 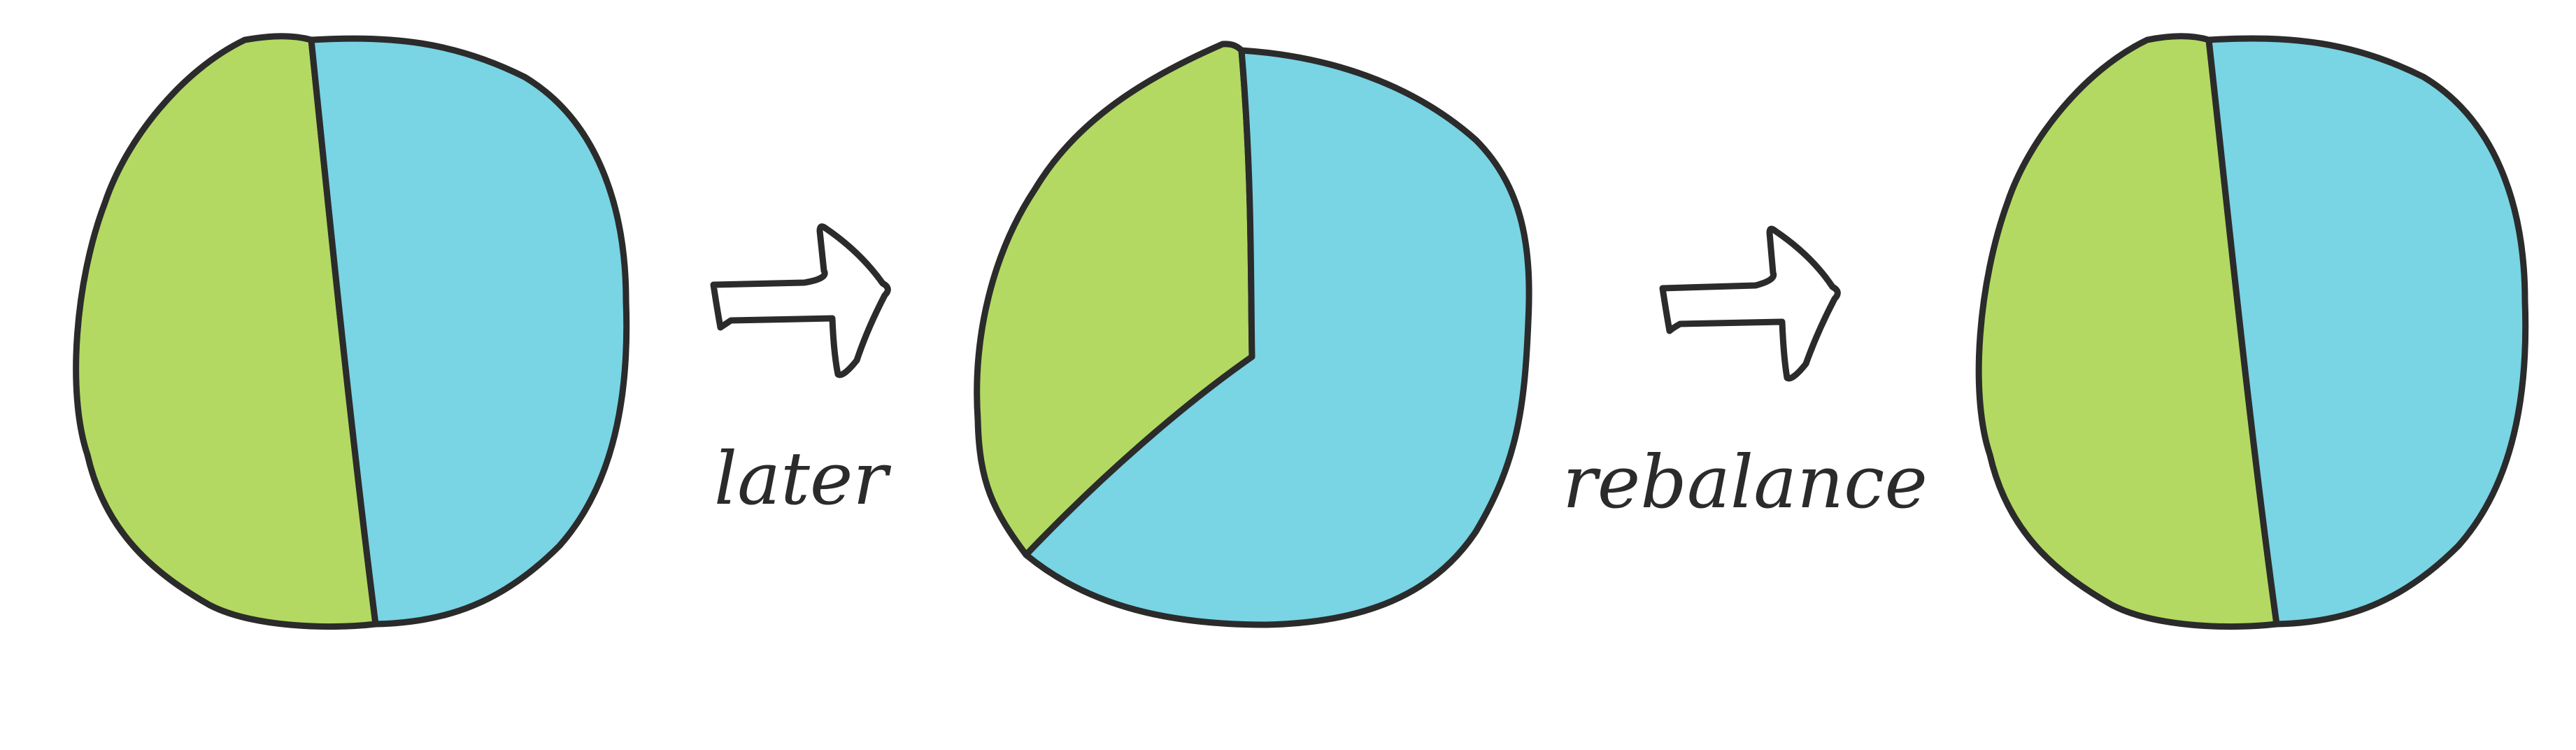 What do you see at coordinates (469, 331) in the screenshot?
I see `pie-before-blue-slice` at bounding box center [469, 331].